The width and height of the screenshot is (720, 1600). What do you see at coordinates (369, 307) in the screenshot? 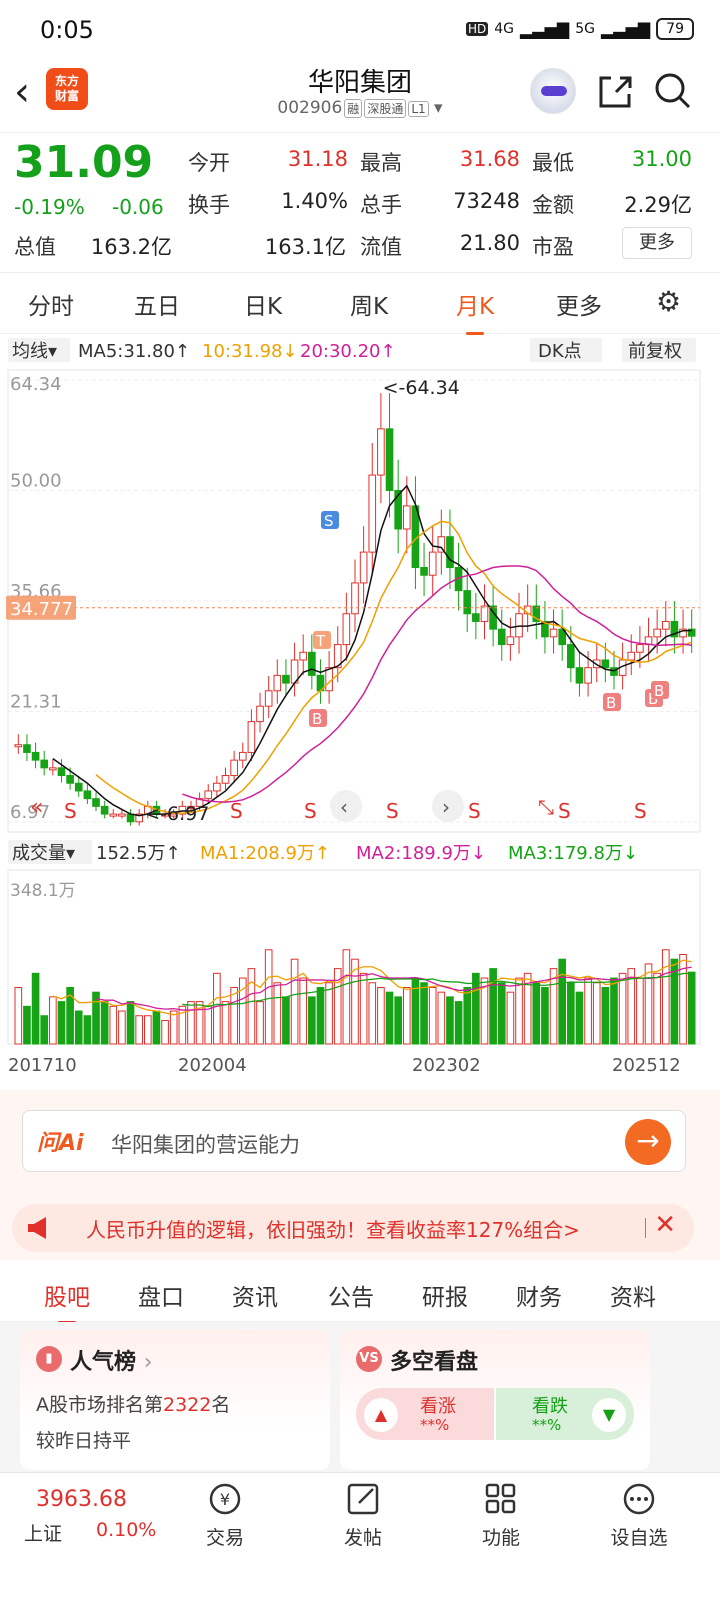
I see `tab-period: 周K` at bounding box center [369, 307].